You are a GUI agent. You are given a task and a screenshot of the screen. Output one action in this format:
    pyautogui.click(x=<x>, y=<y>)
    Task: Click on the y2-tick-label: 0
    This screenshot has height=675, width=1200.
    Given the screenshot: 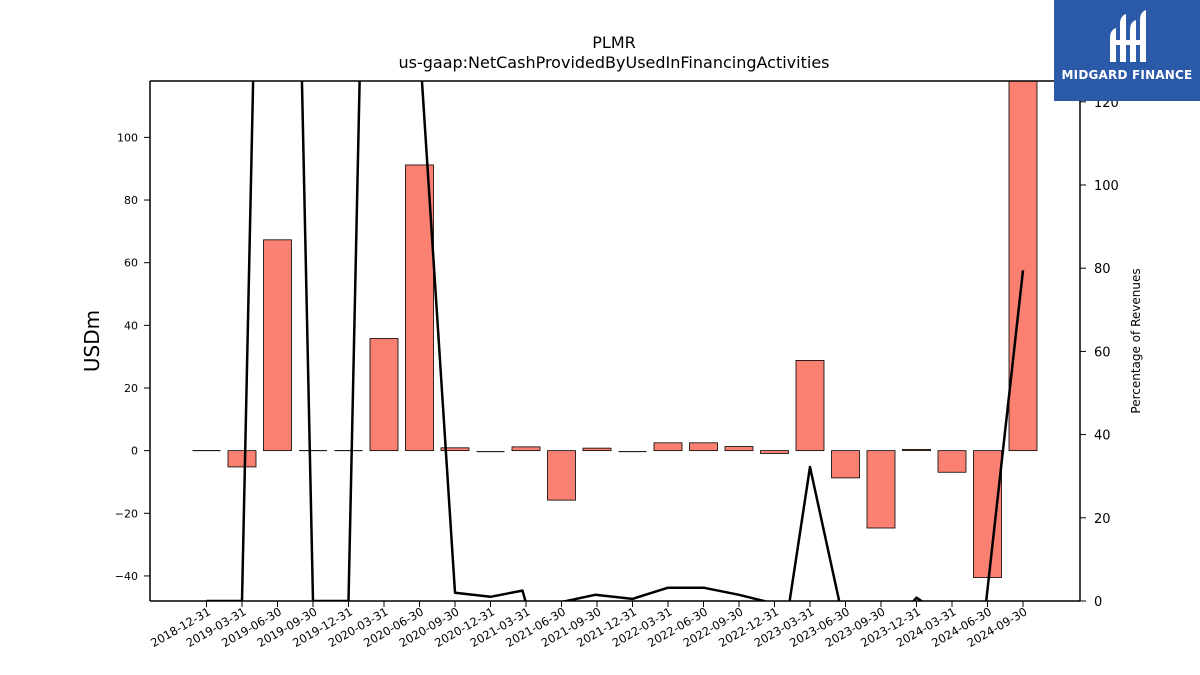 What is the action you would take?
    pyautogui.click(x=1098, y=602)
    